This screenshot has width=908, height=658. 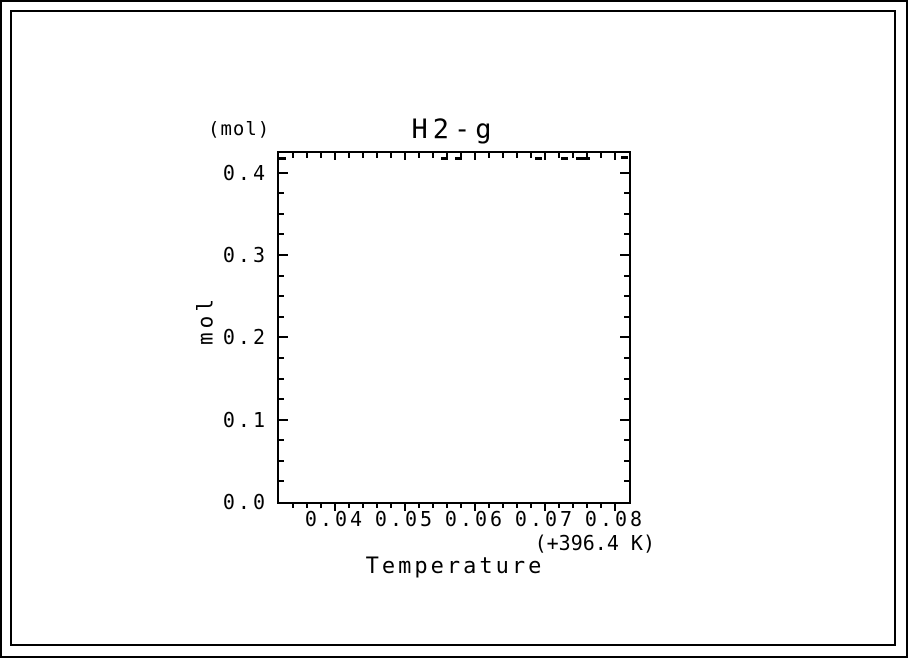 What do you see at coordinates (475, 519) in the screenshot?
I see `x-tick-label: 0.06` at bounding box center [475, 519].